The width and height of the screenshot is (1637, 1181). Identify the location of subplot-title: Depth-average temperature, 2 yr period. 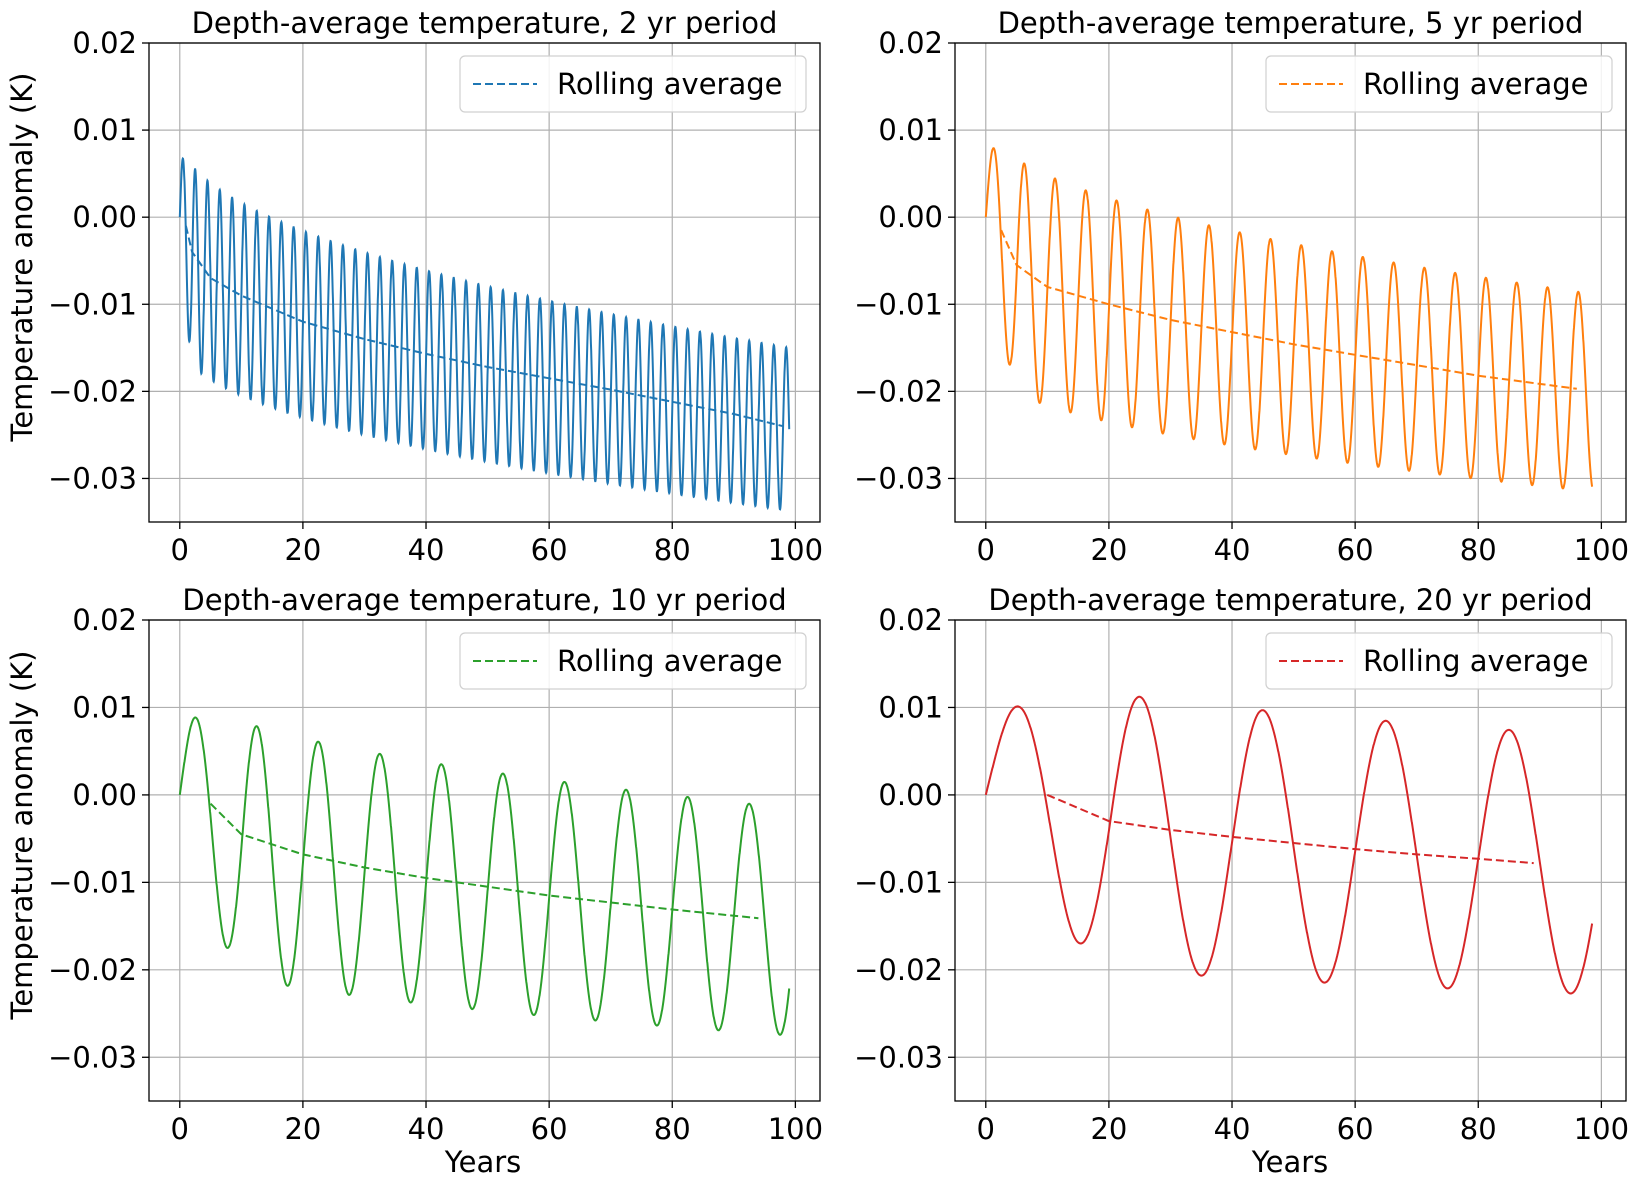
(485, 23).